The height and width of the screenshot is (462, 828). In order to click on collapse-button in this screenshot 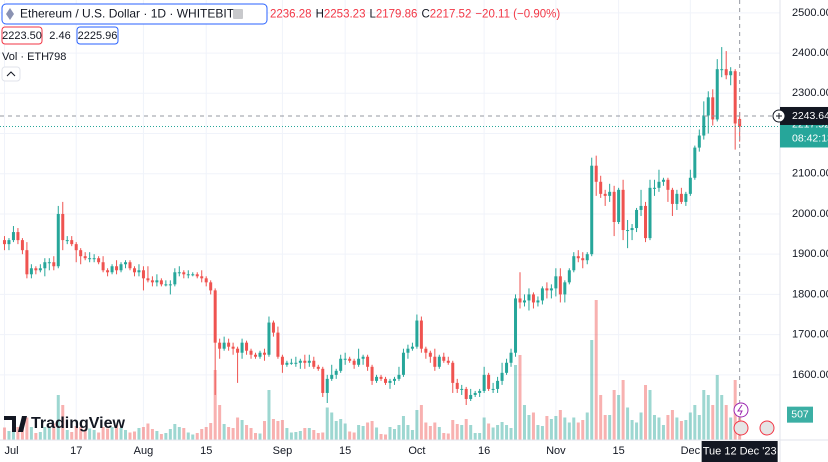, I will do `click(11, 74)`.